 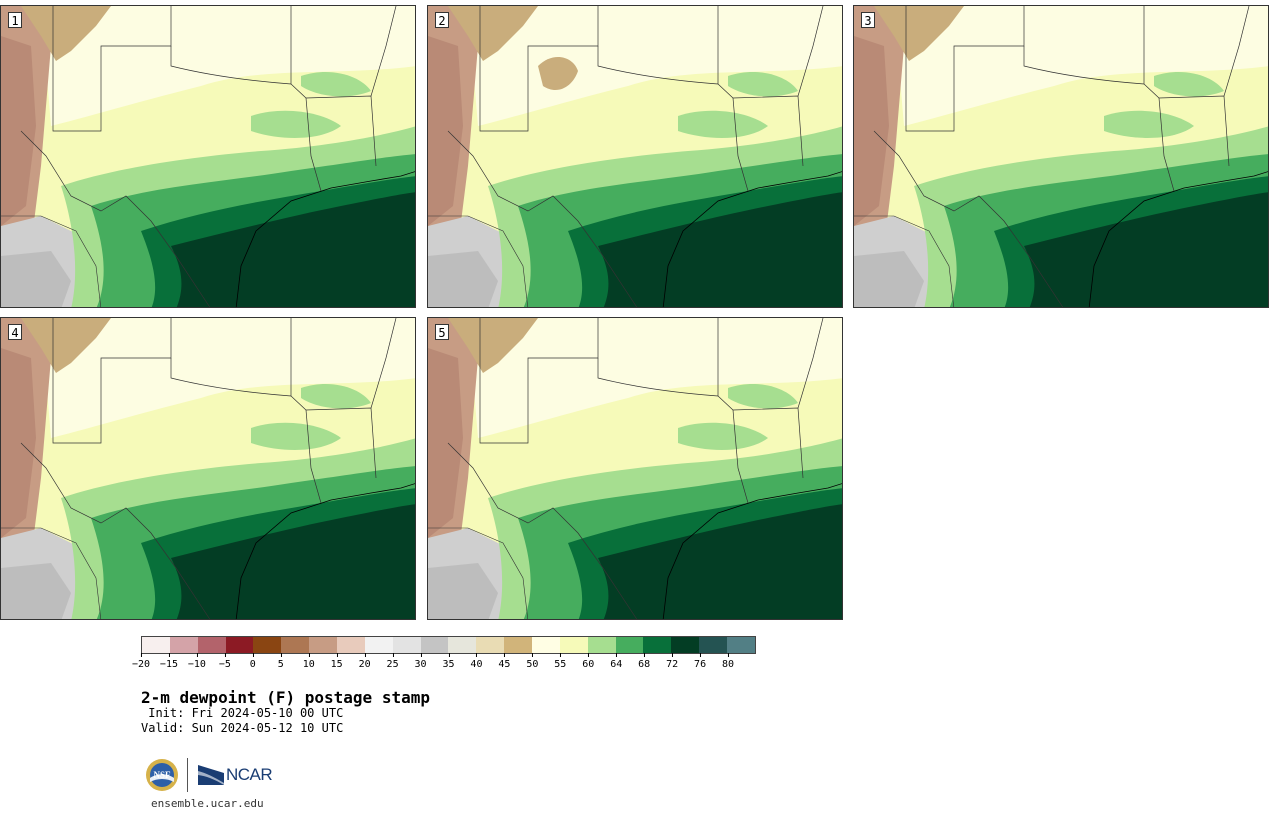 What do you see at coordinates (285, 697) in the screenshot?
I see `figure-title: 2-m dewpoint (F) postage stamp` at bounding box center [285, 697].